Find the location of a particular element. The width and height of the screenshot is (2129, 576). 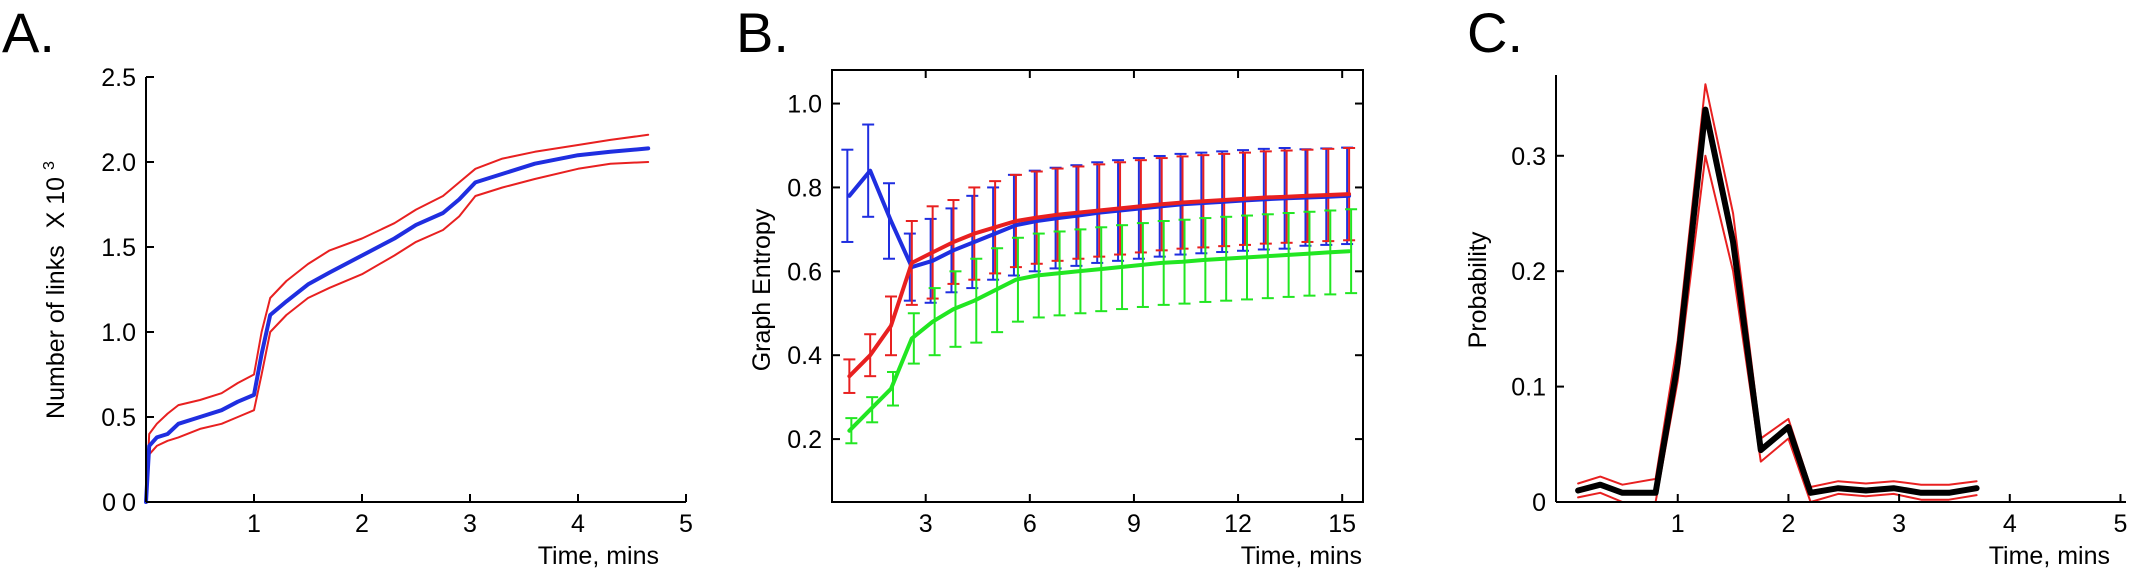

panel-c-y-tick-label: 0 is located at coordinates (1539, 503).